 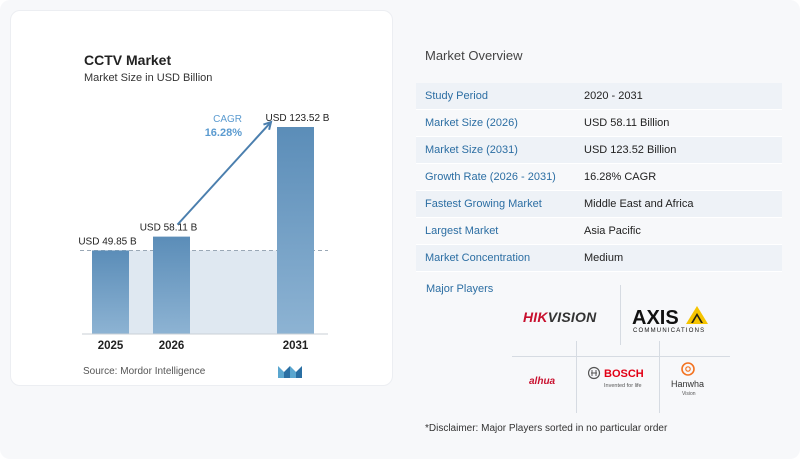 I want to click on overview-label: Market Size (2026), so click(x=471, y=123).